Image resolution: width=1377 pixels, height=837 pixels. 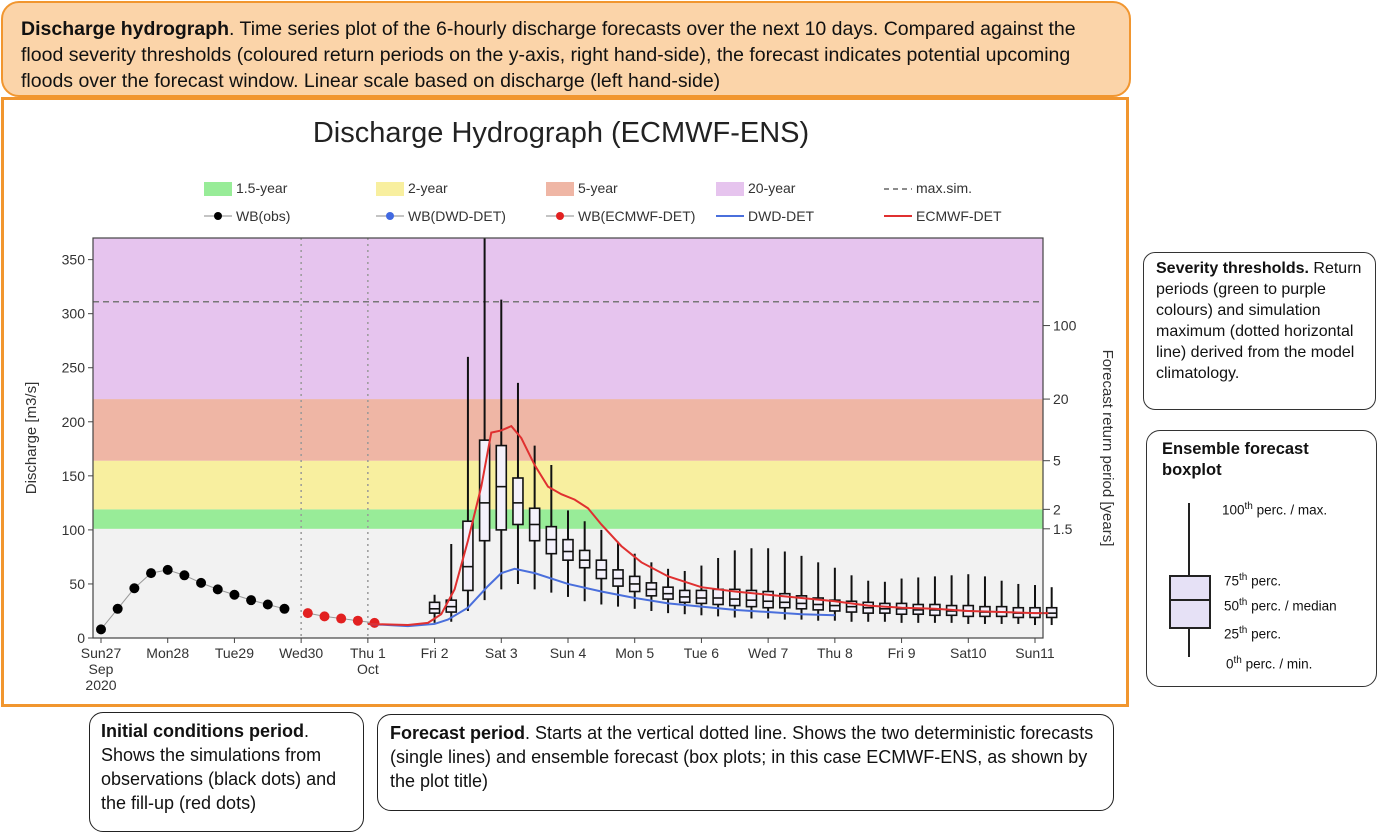 What do you see at coordinates (636, 216) in the screenshot?
I see `legend-label-WB(ECMWF-DET): WB(ECMWF-DET)` at bounding box center [636, 216].